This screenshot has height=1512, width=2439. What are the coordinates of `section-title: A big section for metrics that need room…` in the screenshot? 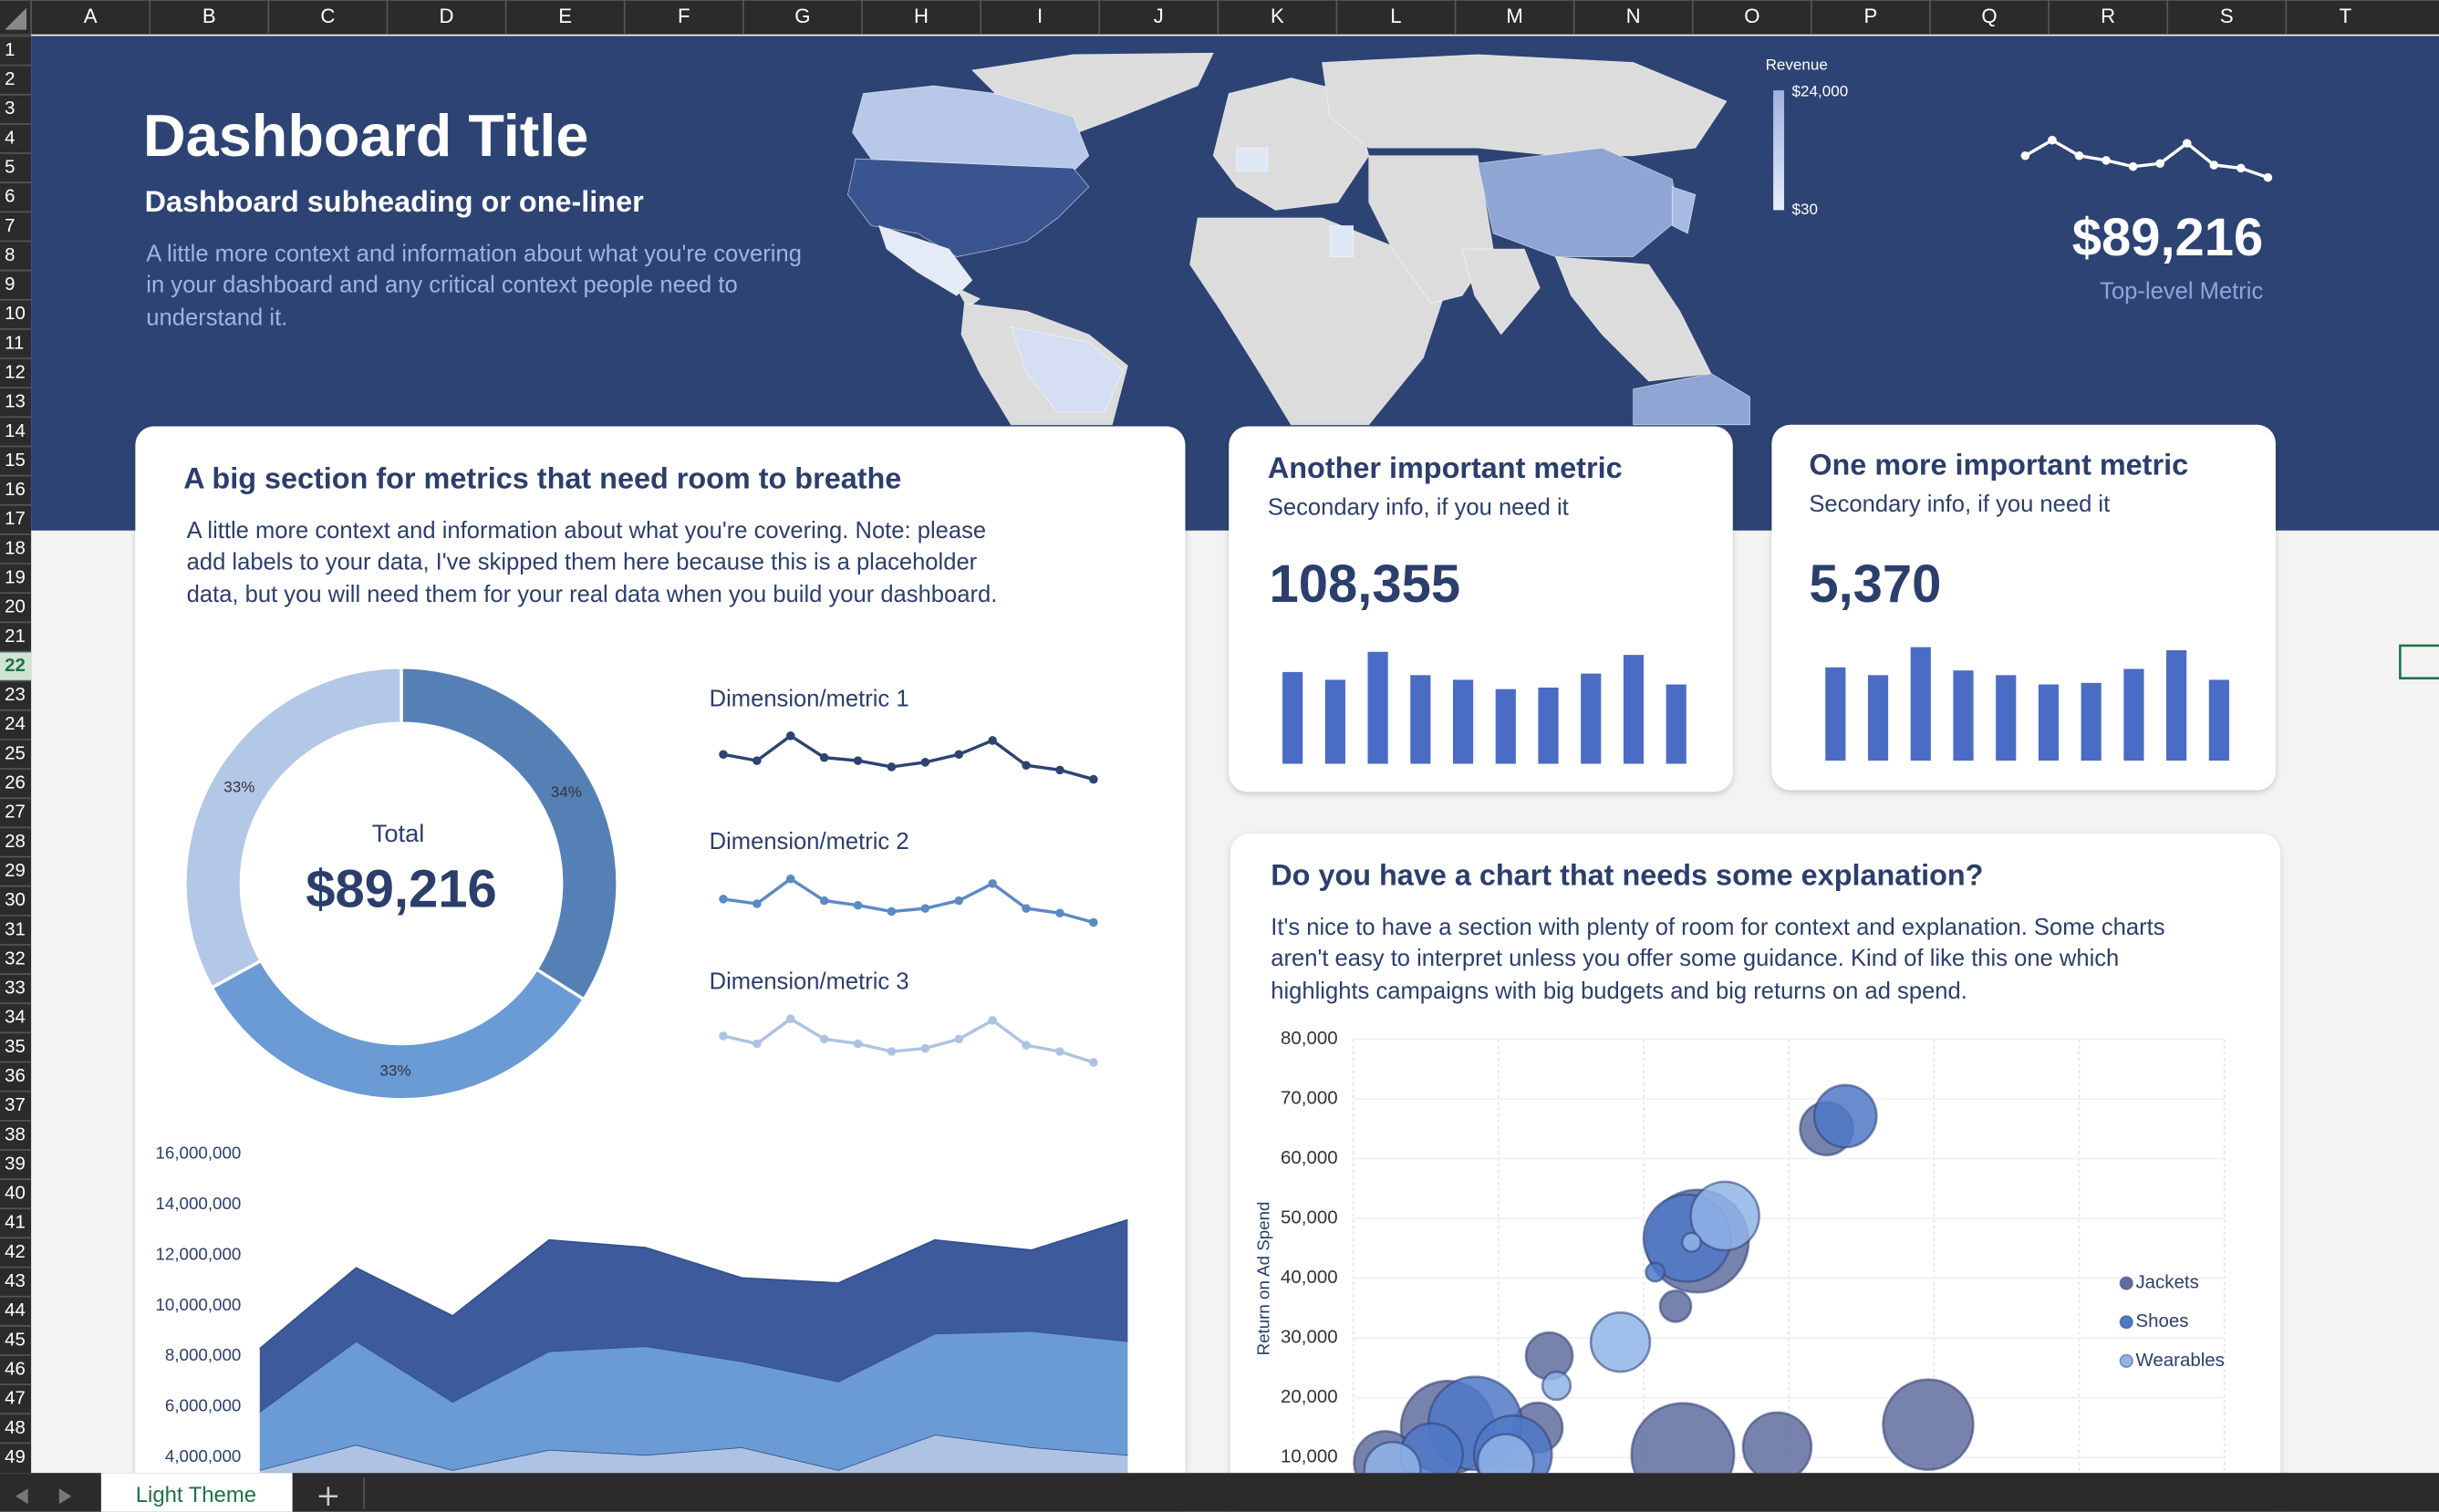 It's located at (542, 478).